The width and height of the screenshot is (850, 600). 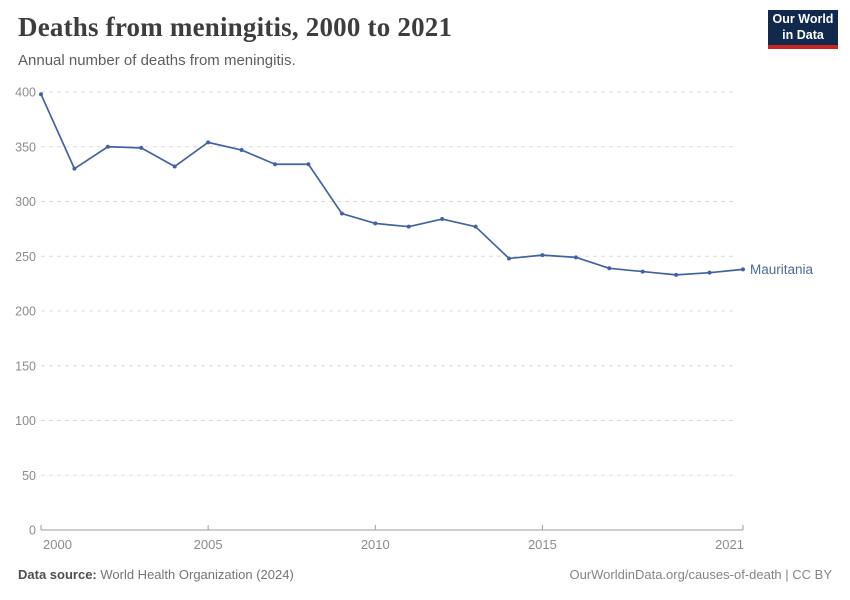 What do you see at coordinates (29, 476) in the screenshot?
I see `svg-text: 50` at bounding box center [29, 476].